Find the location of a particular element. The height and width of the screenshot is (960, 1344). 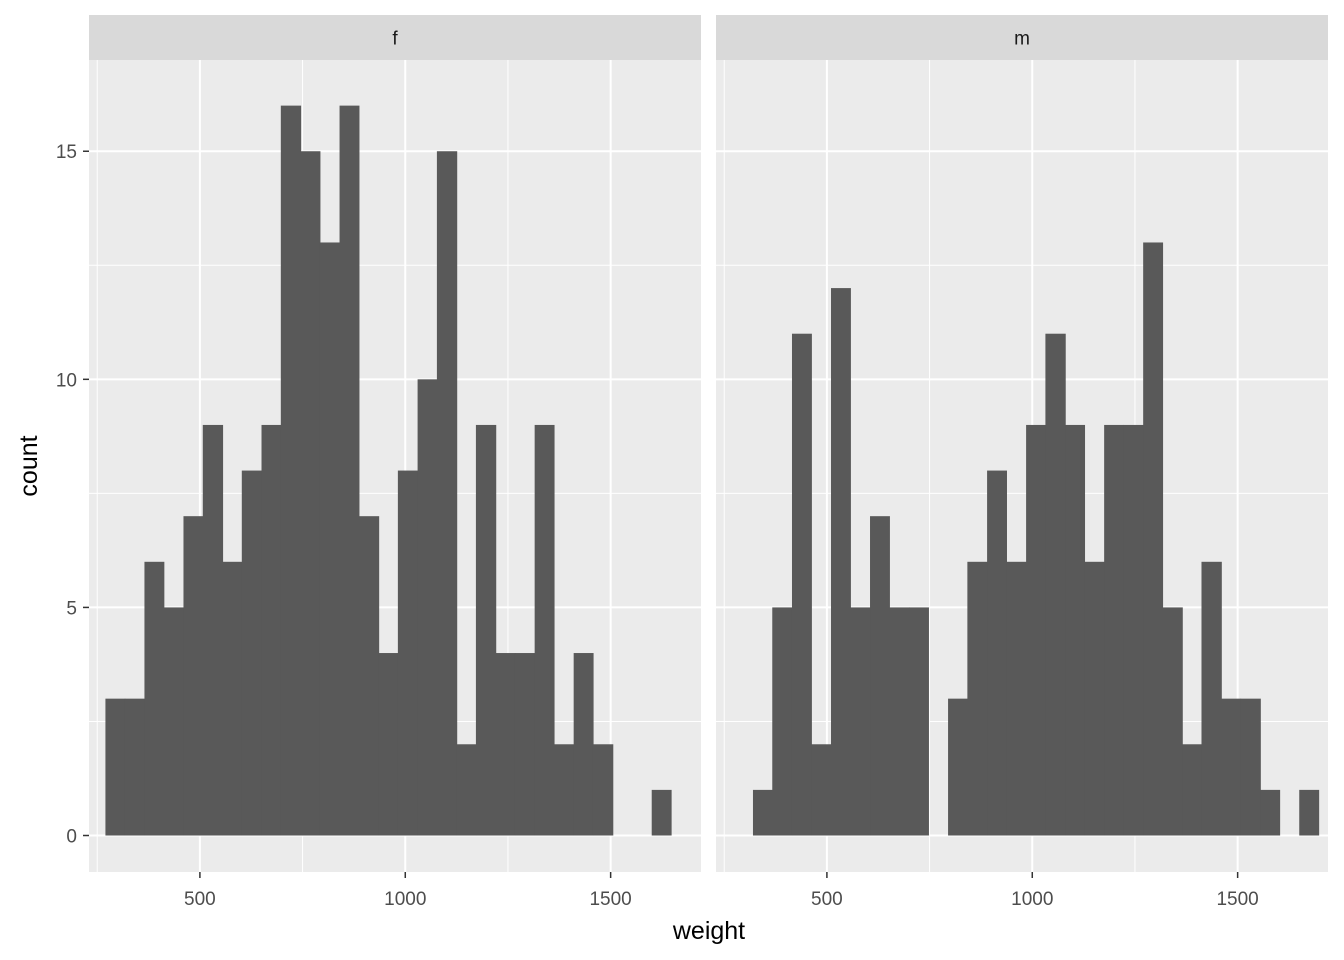

facet-strip-label: f is located at coordinates (395, 39).